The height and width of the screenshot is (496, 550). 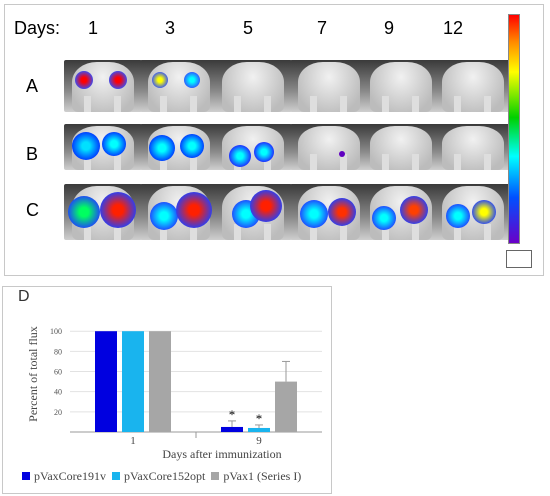 What do you see at coordinates (133, 441) in the screenshot?
I see `x-tick-label: 1` at bounding box center [133, 441].